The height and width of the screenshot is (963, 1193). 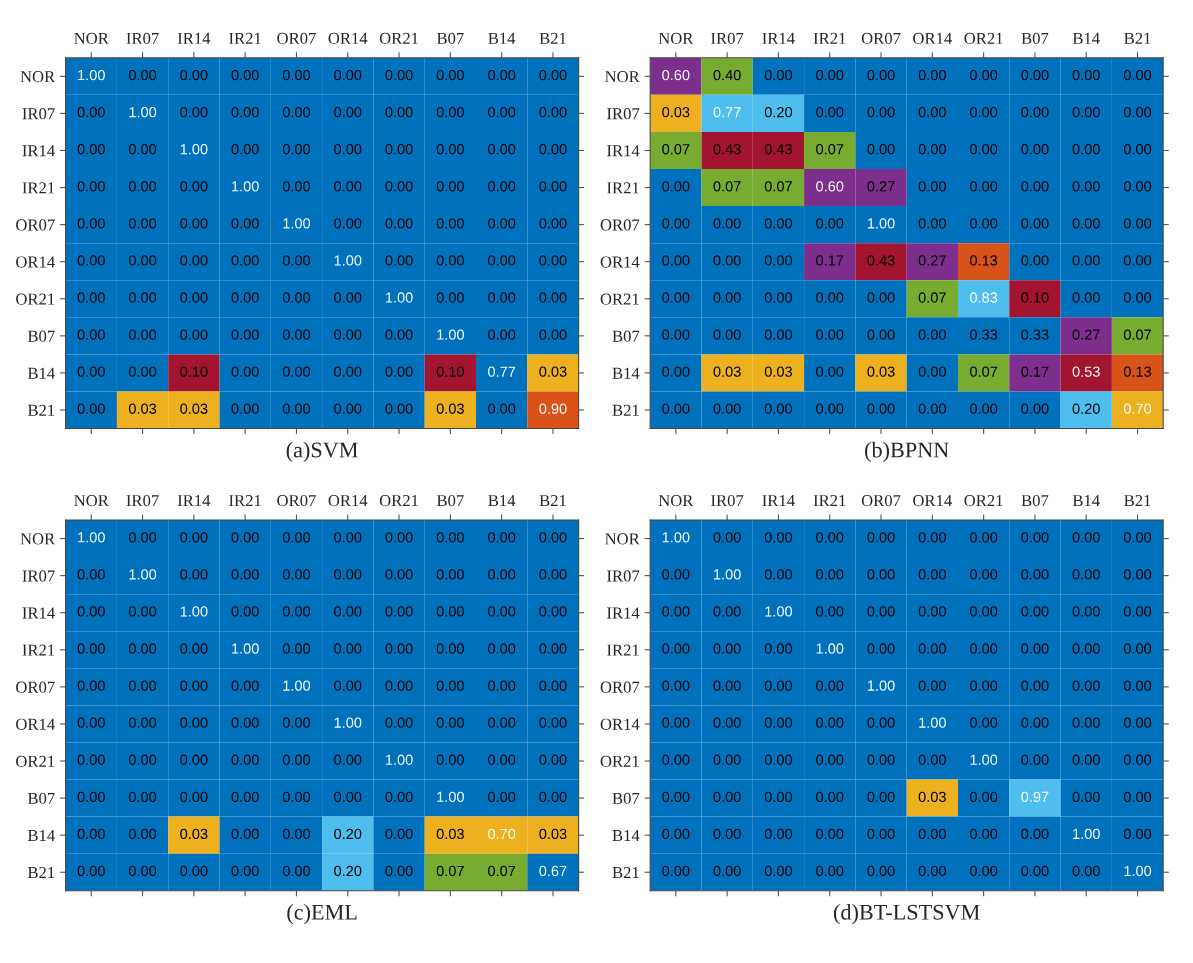 What do you see at coordinates (553, 871) in the screenshot?
I see `data-label: 0.67` at bounding box center [553, 871].